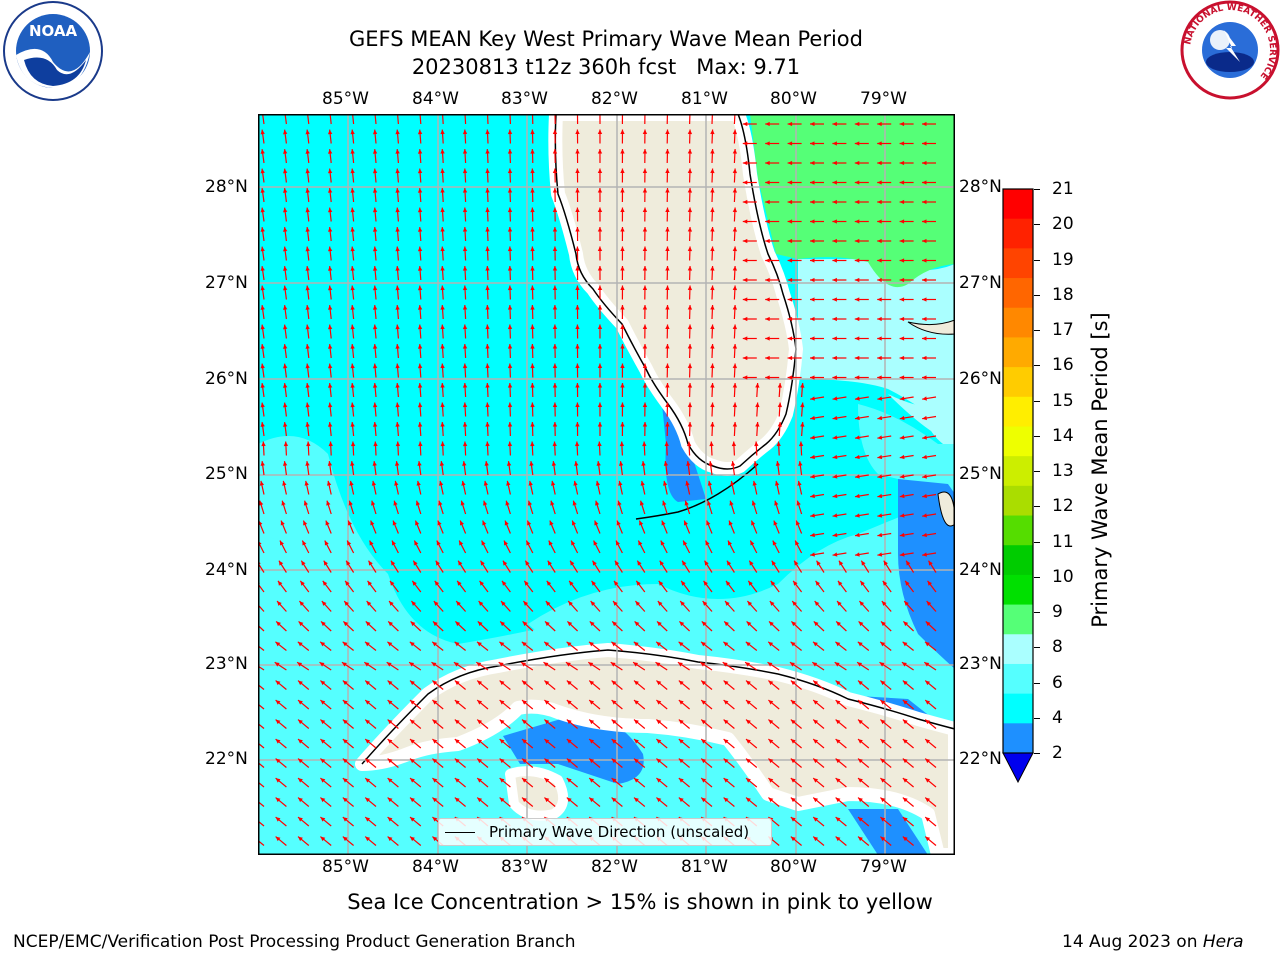 Image resolution: width=1280 pixels, height=960 pixels. What do you see at coordinates (1018, 411) in the screenshot?
I see `colorbar-bin` at bounding box center [1018, 411].